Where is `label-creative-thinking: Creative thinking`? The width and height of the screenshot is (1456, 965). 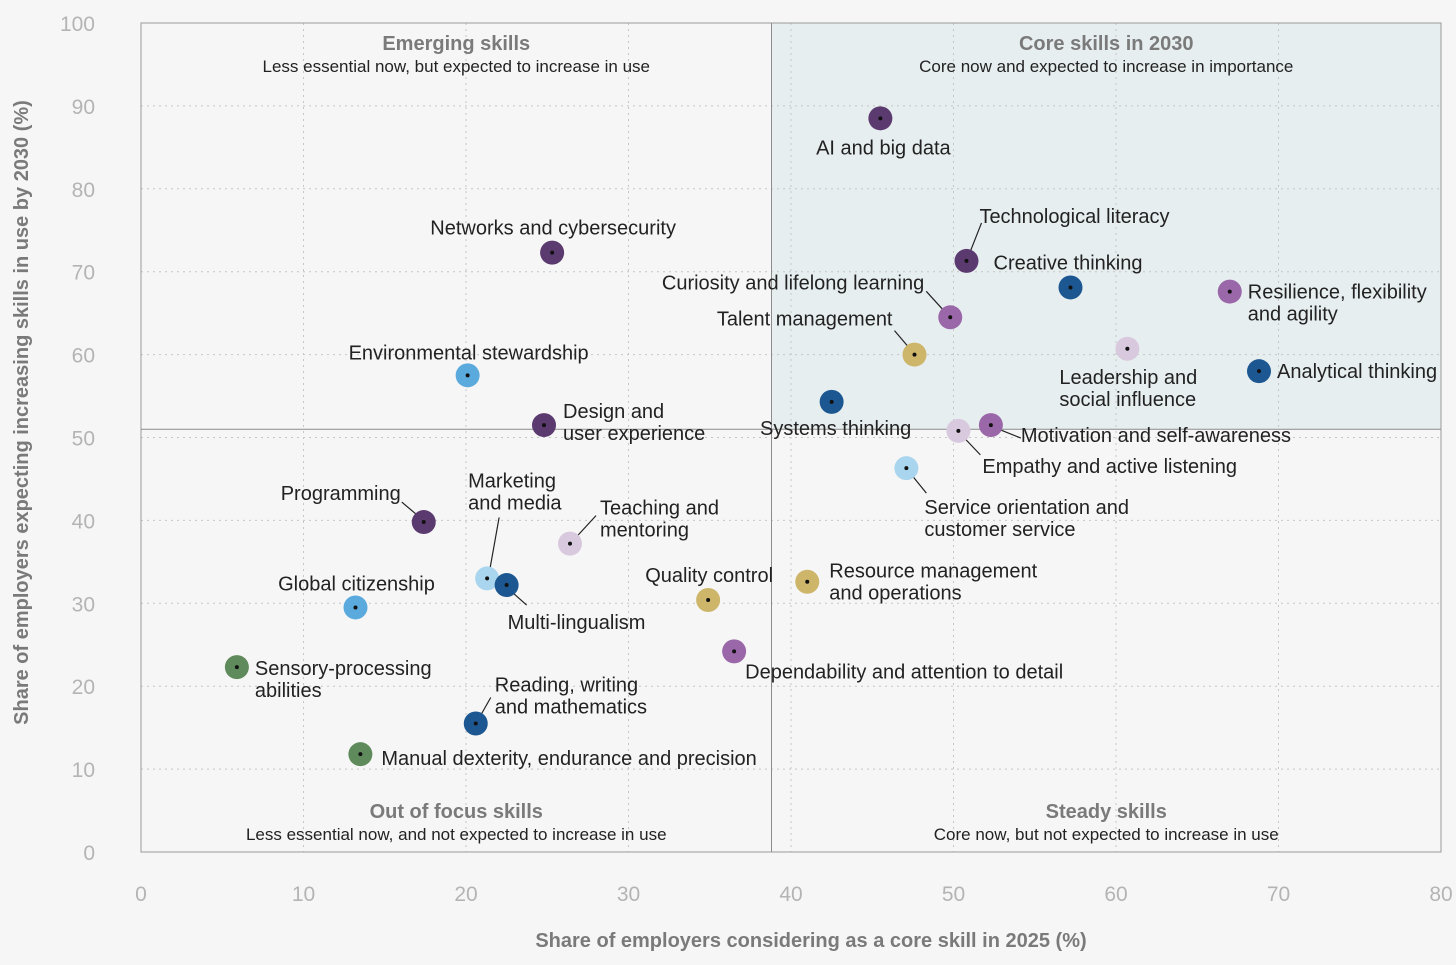
label-creative-thinking: Creative thinking is located at coordinates (1068, 263).